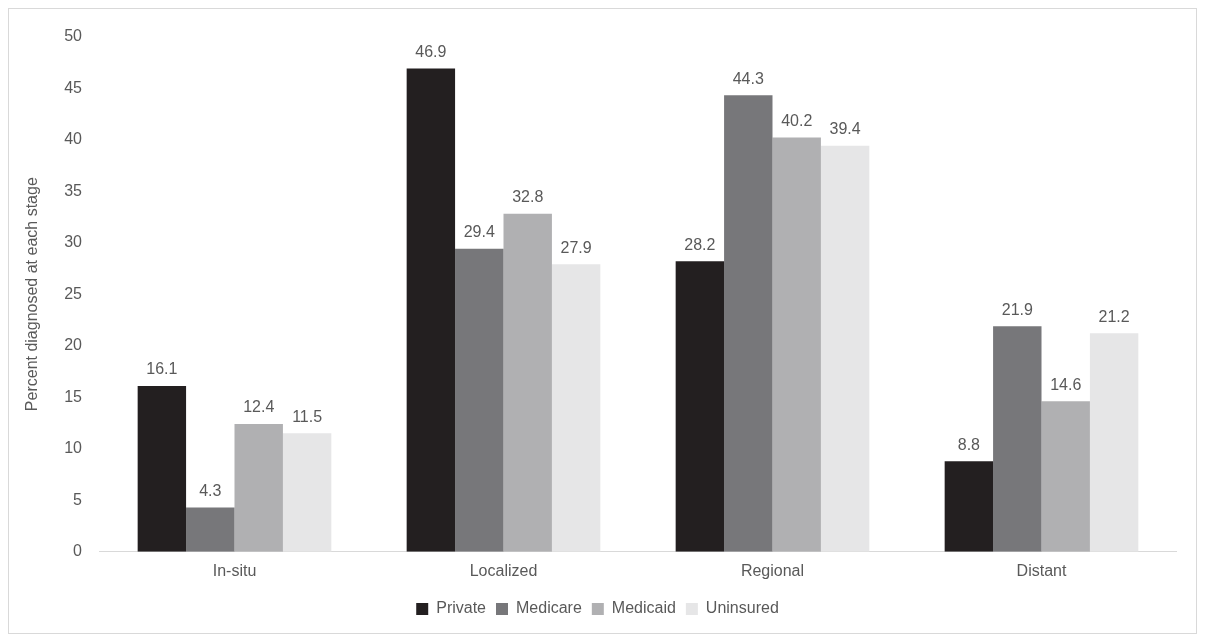  I want to click on y-tick-label: 20, so click(73, 345).